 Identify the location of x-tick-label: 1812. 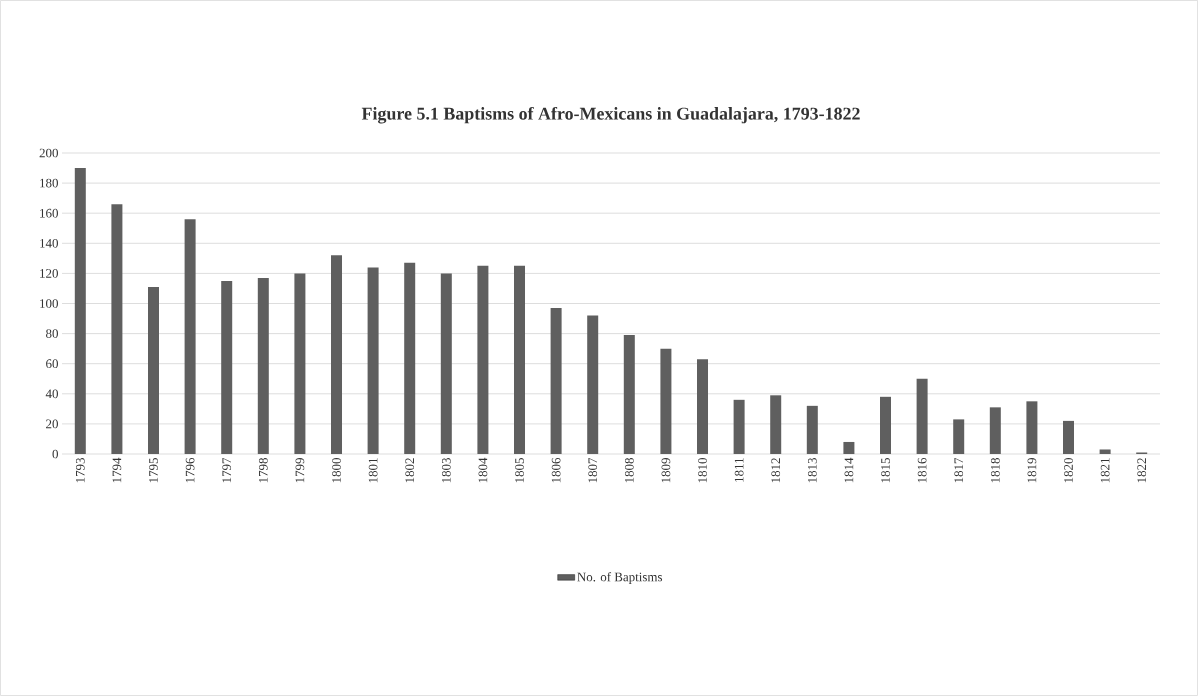
(776, 470).